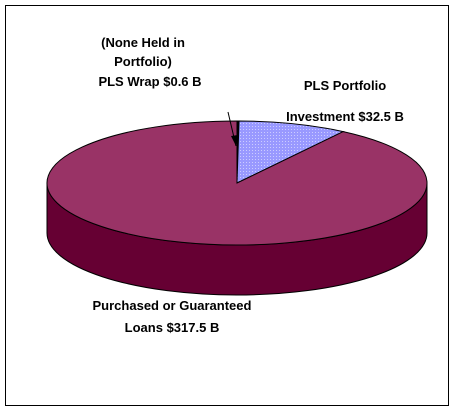 This screenshot has height=412, width=455. Describe the element at coordinates (143, 61) in the screenshot. I see `annotation-line: Portfolio)` at that location.